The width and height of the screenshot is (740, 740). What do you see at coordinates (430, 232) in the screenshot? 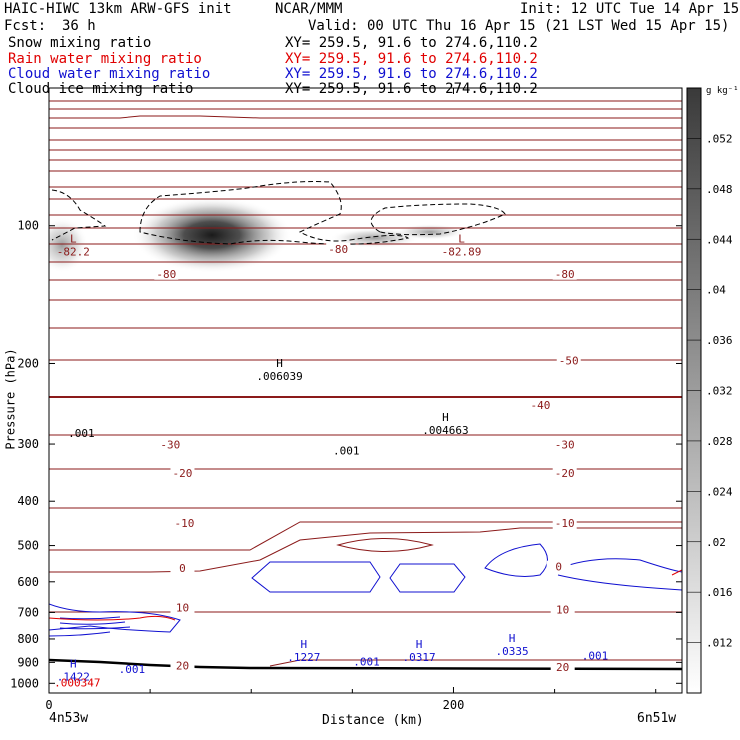
I see `snow-right` at bounding box center [430, 232].